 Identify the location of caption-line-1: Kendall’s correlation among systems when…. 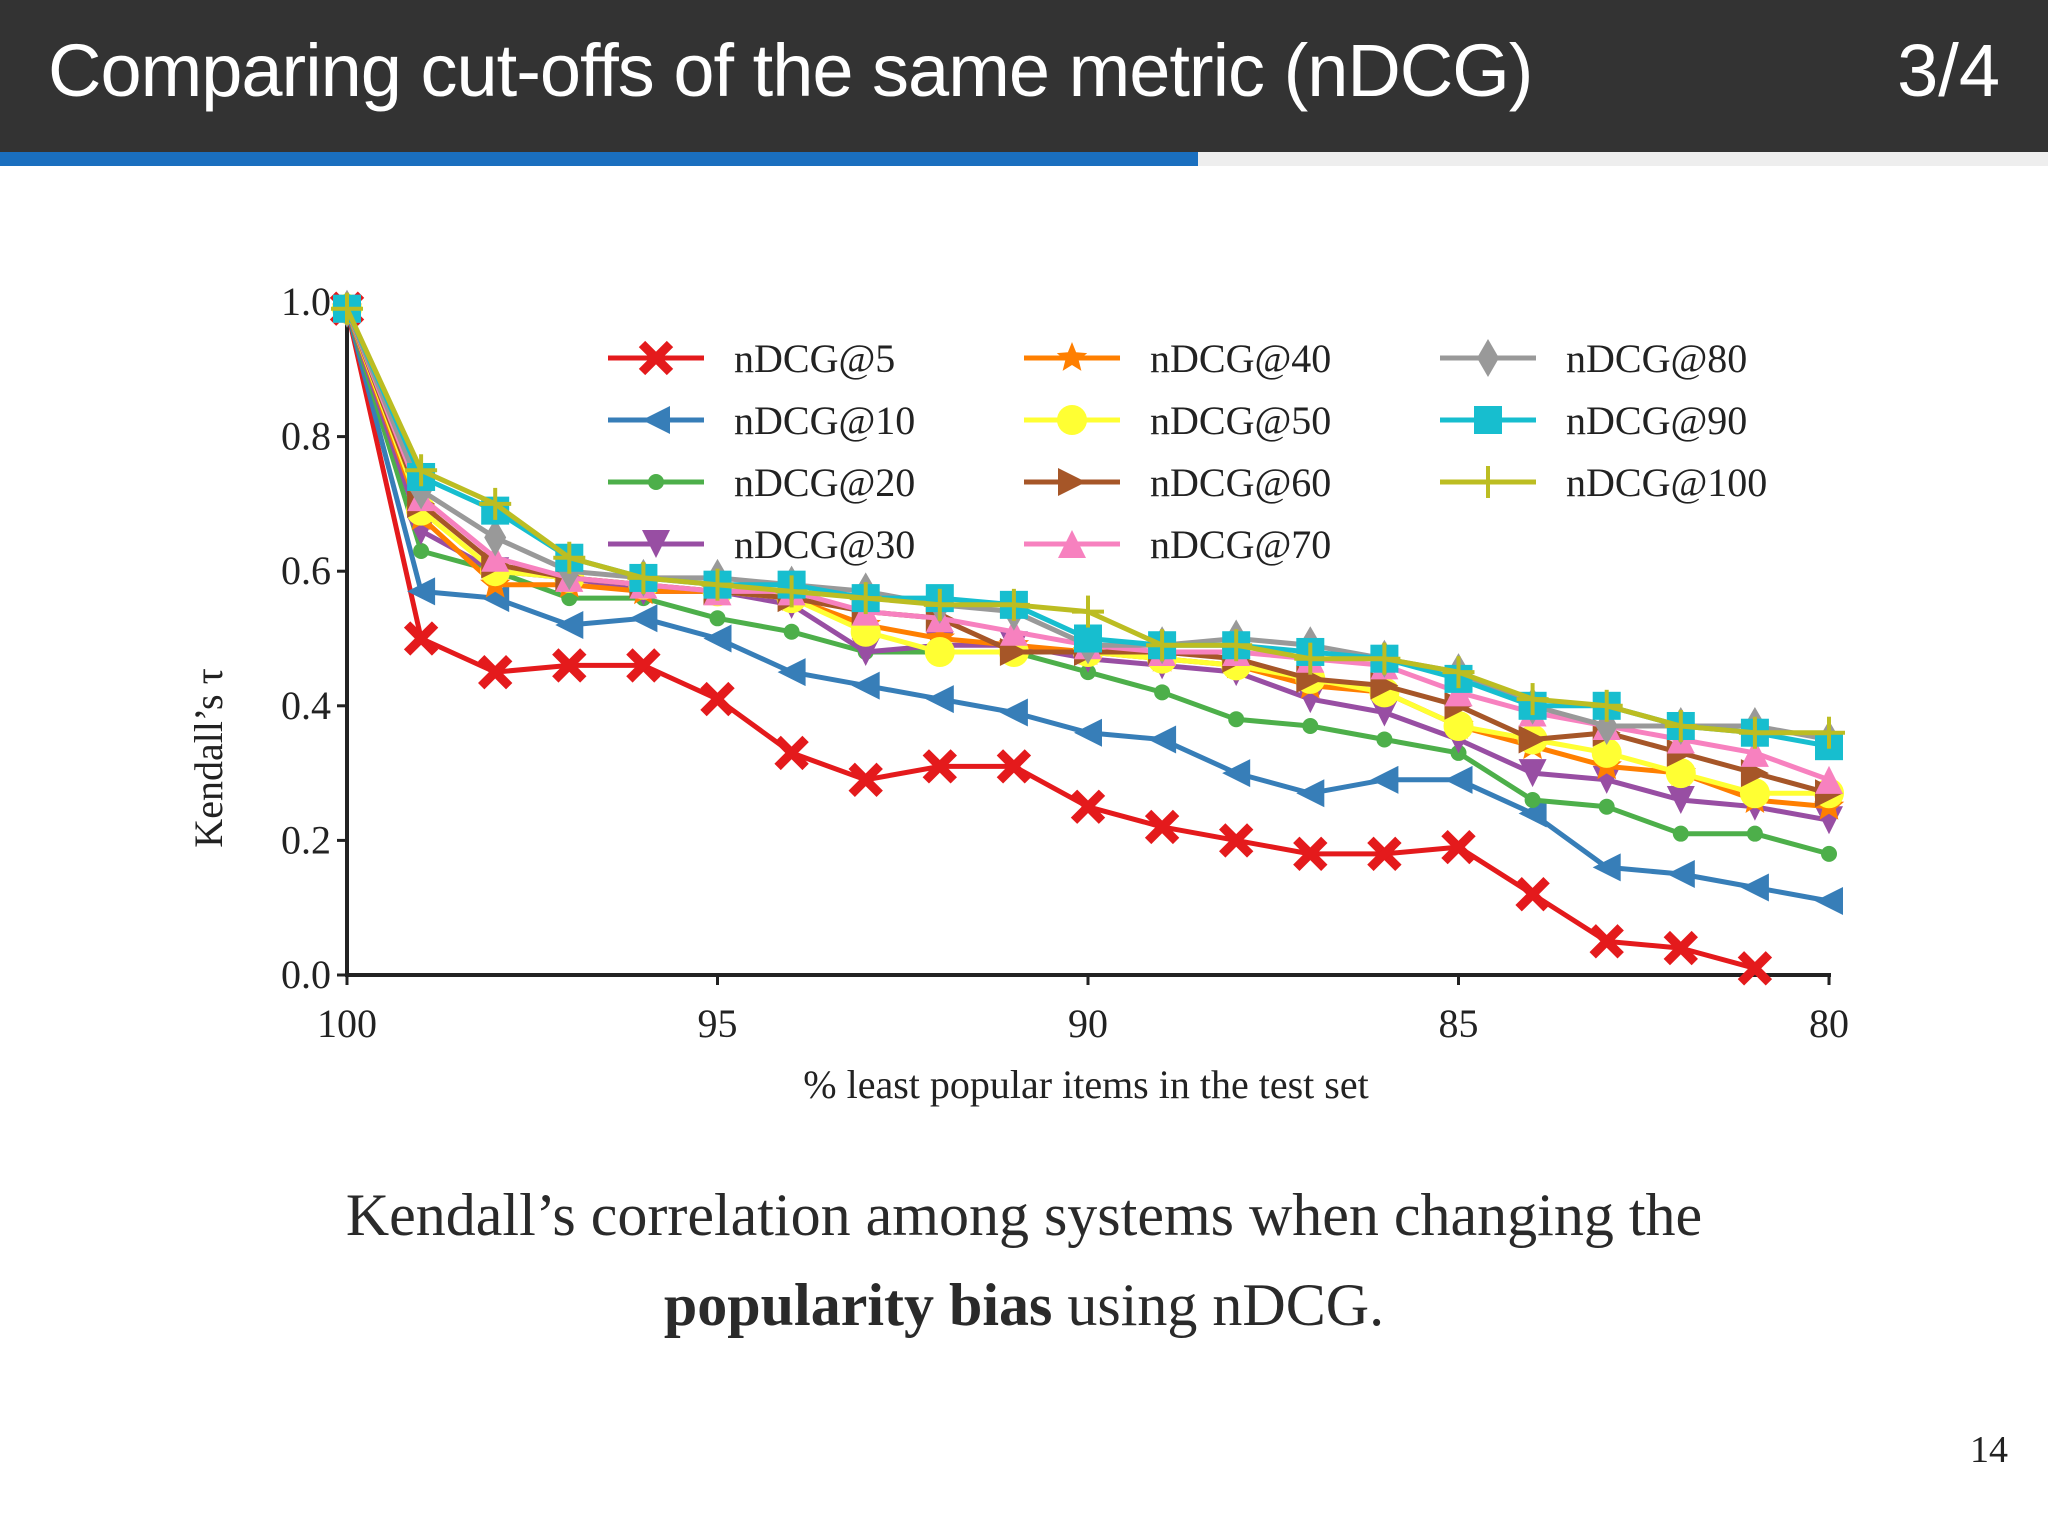
(1024, 1215).